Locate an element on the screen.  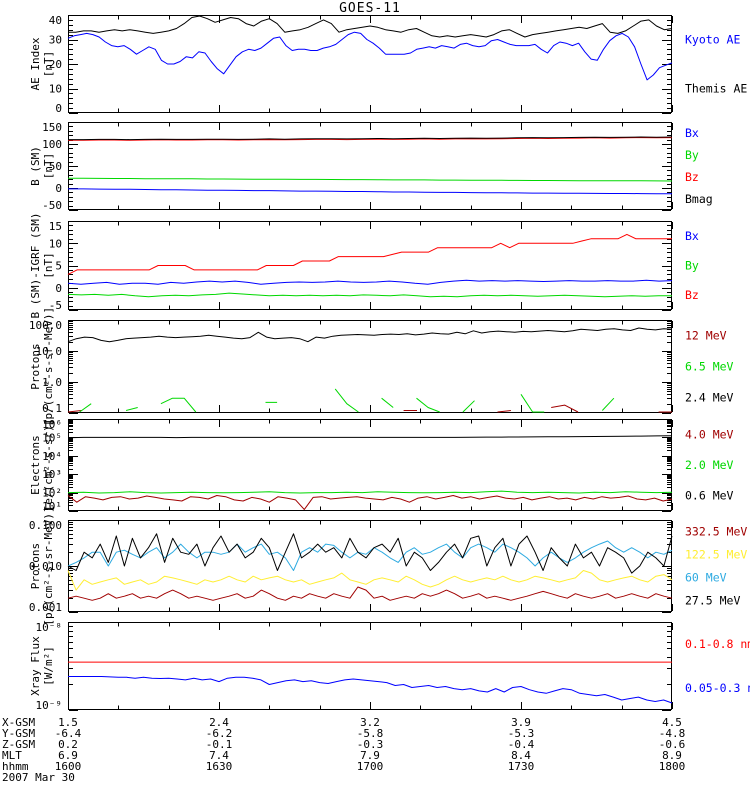
axis-row-label-x-gsm: X-GSM is located at coordinates (19, 722).